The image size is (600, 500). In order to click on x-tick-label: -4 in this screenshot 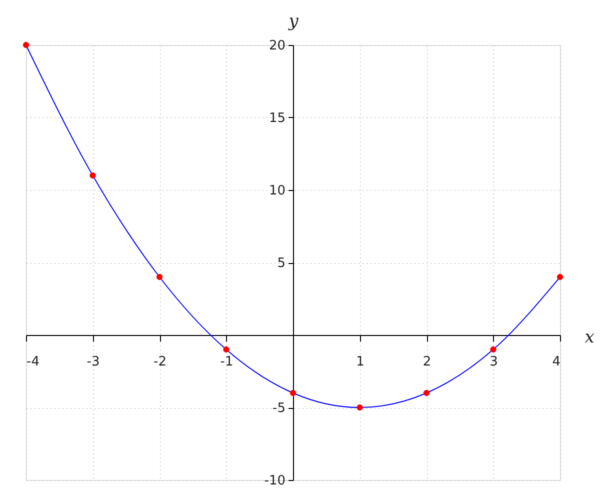, I will do `click(33, 362)`.